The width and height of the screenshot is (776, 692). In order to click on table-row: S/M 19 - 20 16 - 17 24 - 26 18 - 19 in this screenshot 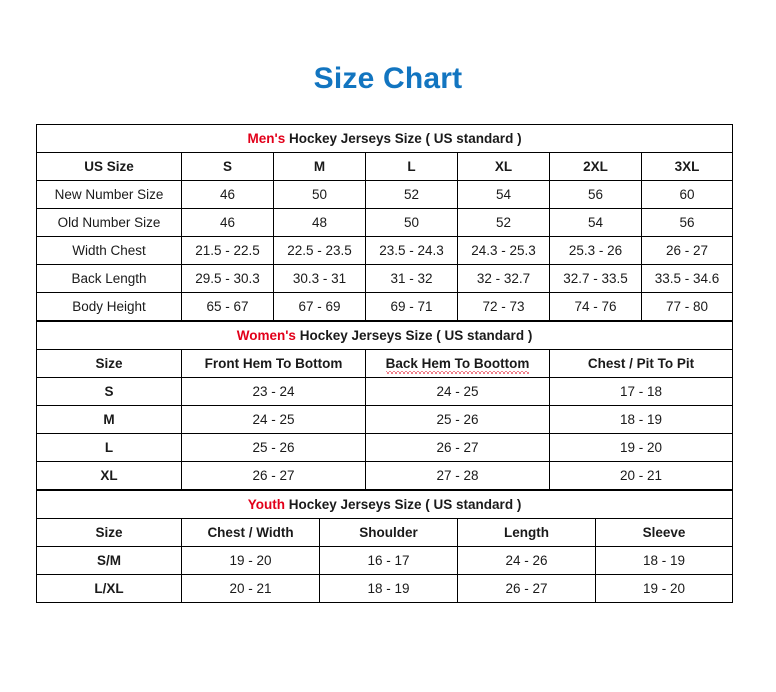, I will do `click(385, 560)`.